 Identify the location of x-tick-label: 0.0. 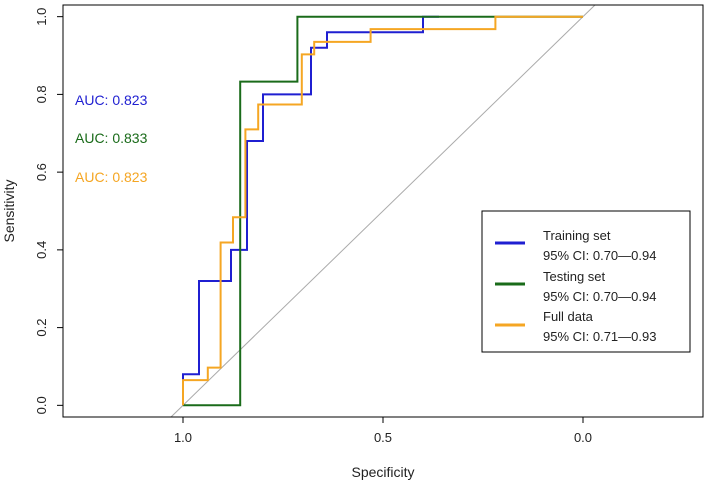
(583, 437).